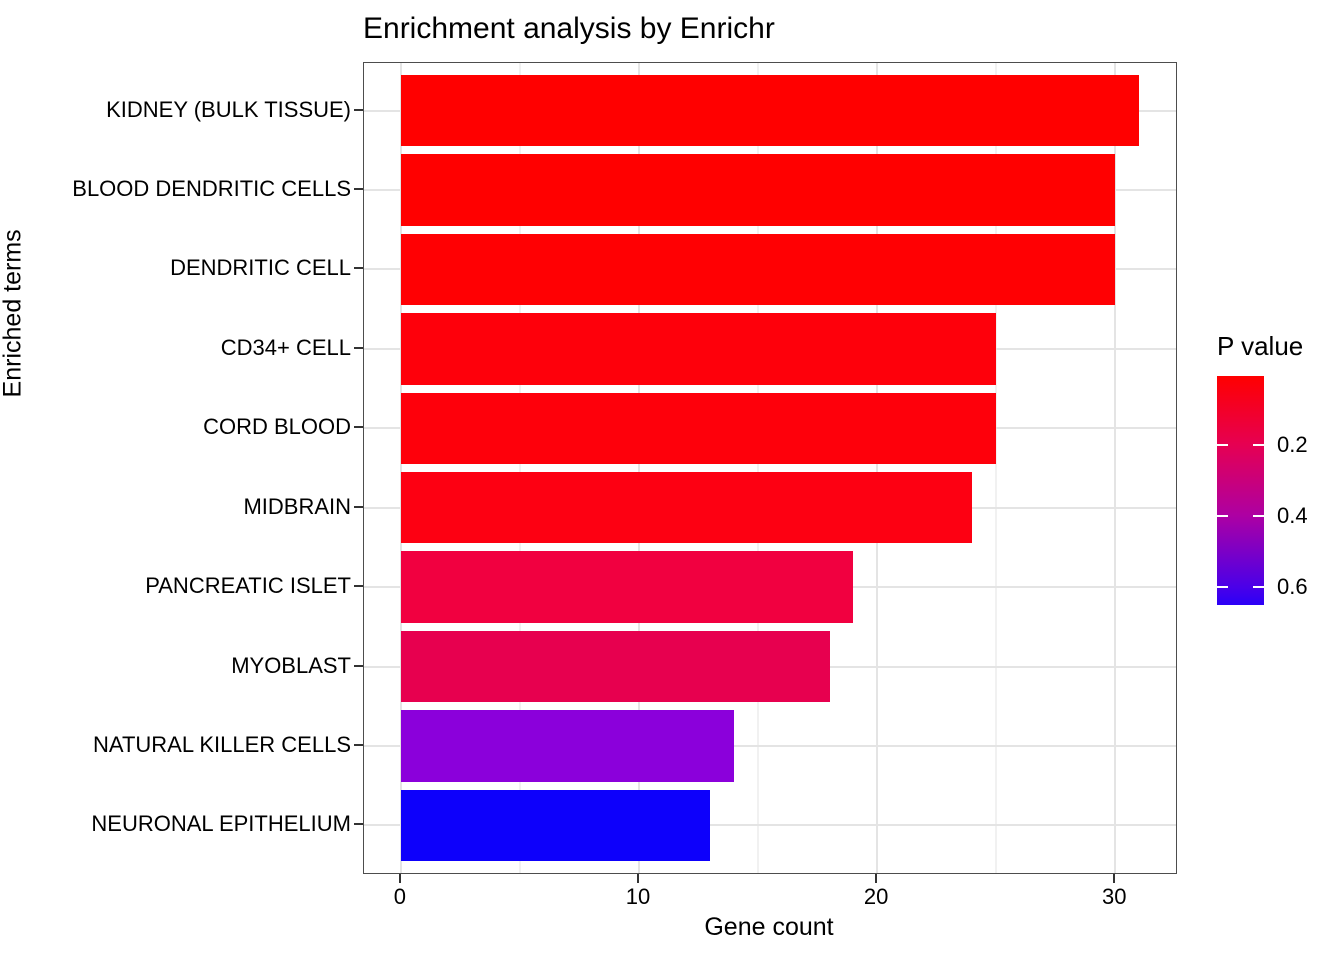  I want to click on x-tick-label: 0, so click(400, 896).